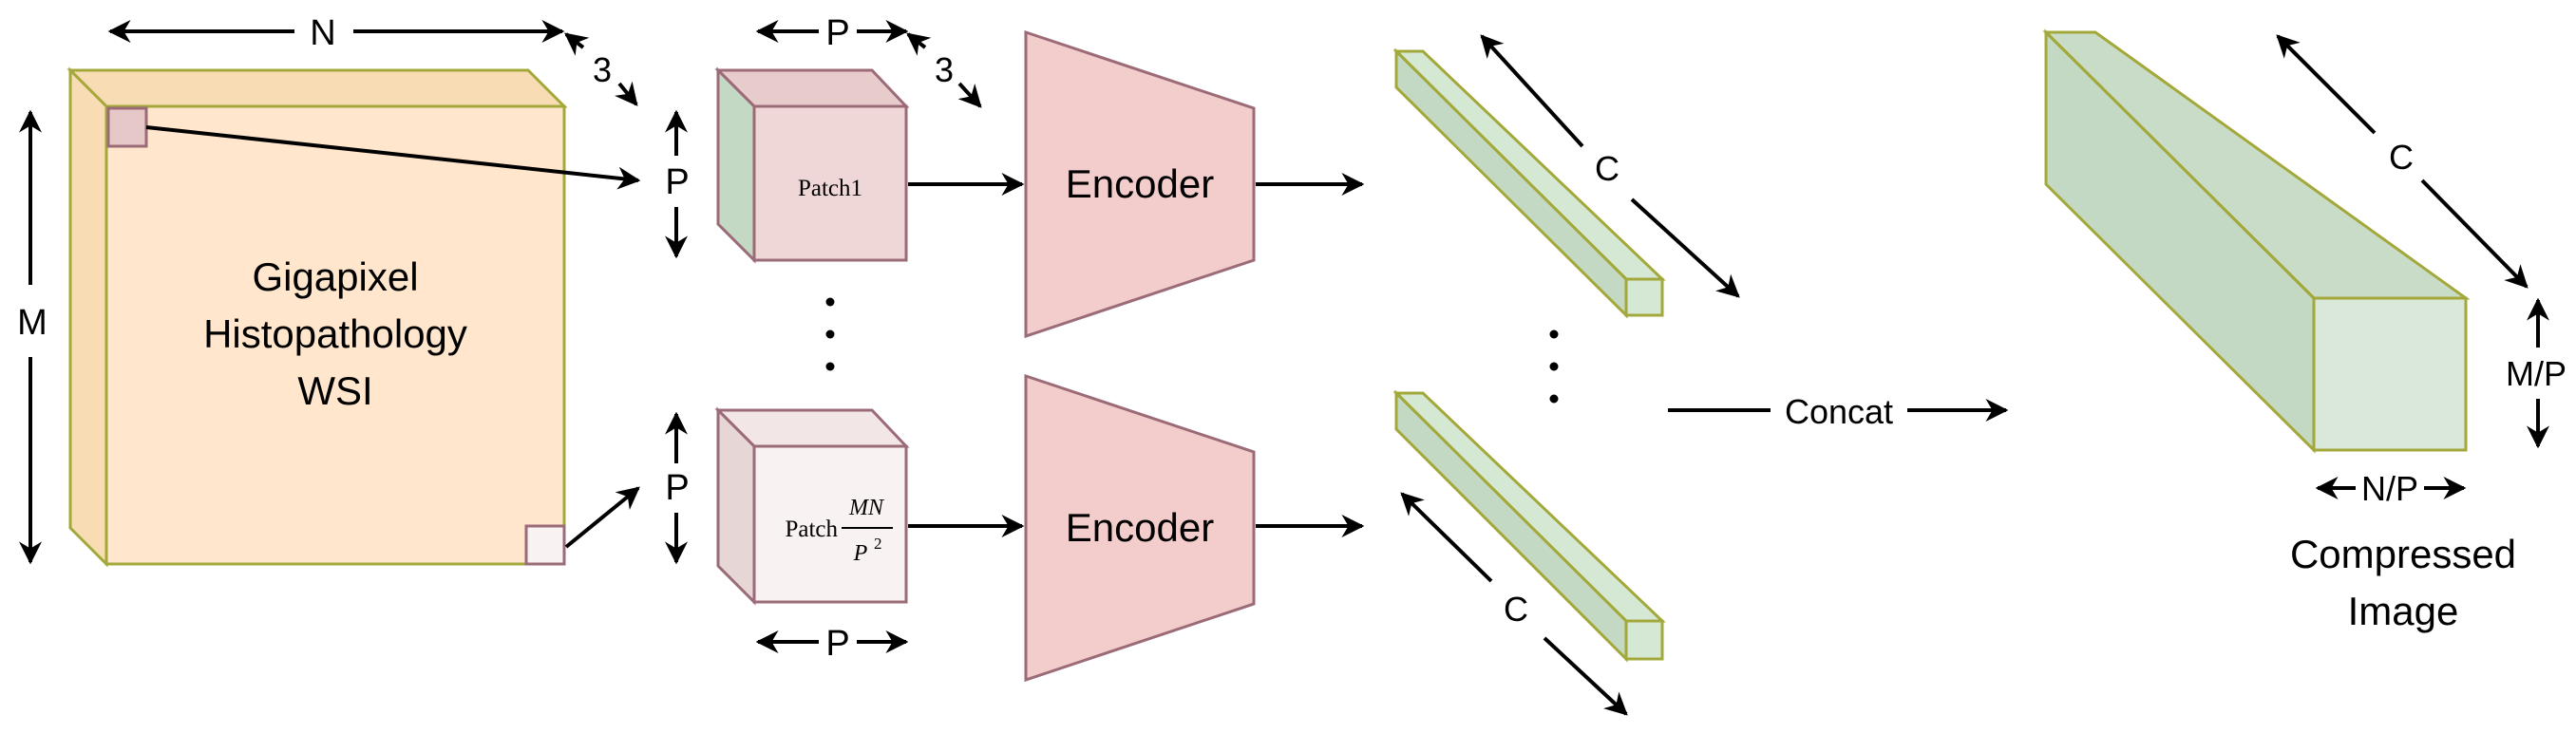 The image size is (2576, 752). What do you see at coordinates (677, 488) in the screenshot?
I see `patch-height-label-bottom: P` at bounding box center [677, 488].